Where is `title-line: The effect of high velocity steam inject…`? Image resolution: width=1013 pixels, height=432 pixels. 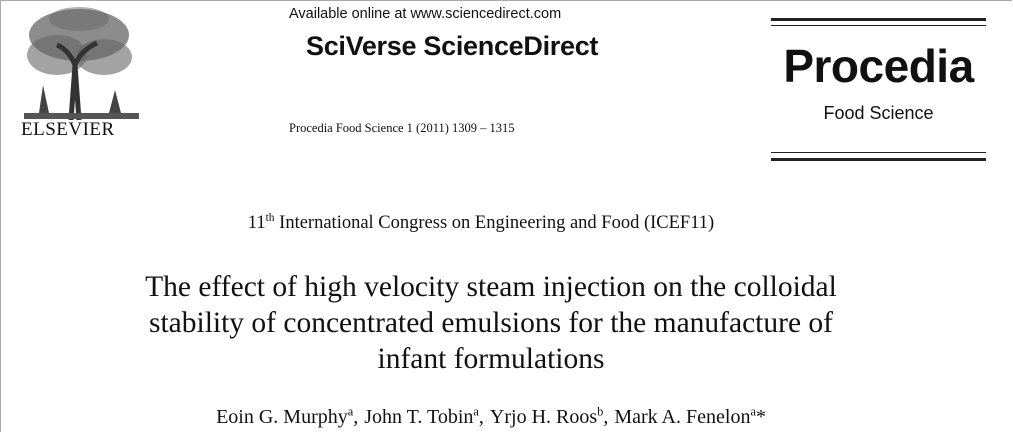
title-line: The effect of high velocity steam inject… is located at coordinates (491, 287).